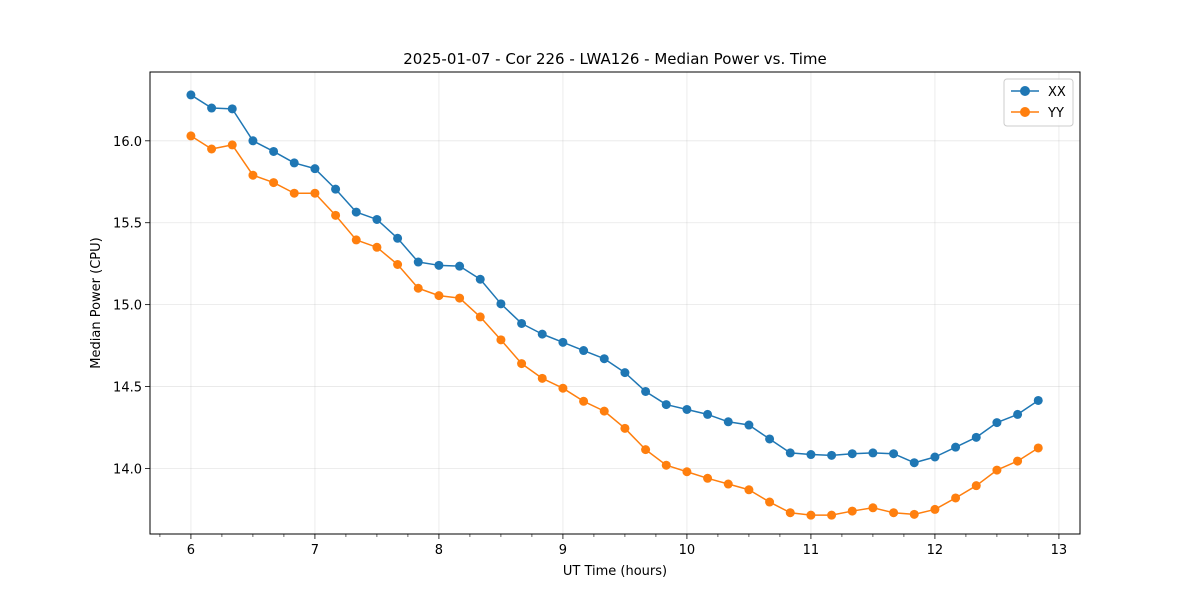 Image resolution: width=1200 pixels, height=600 pixels. I want to click on y-tick-label: 15.5, so click(127, 224).